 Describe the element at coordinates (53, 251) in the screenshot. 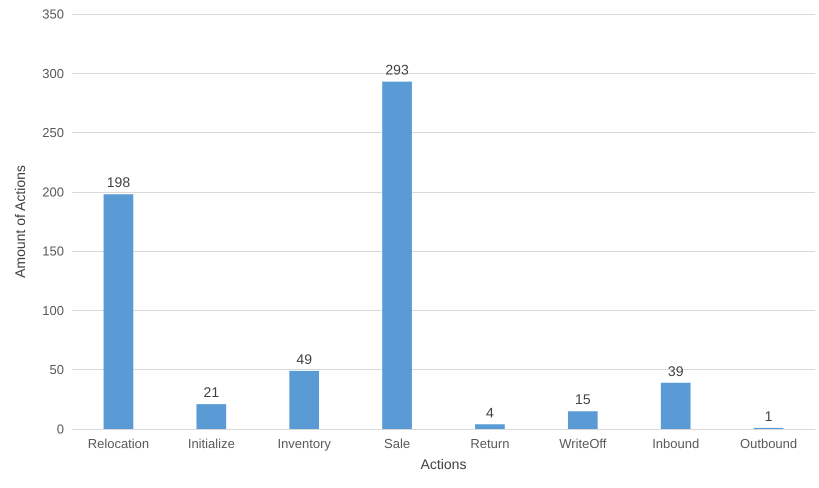

I see `y-tick-label: 150` at that location.